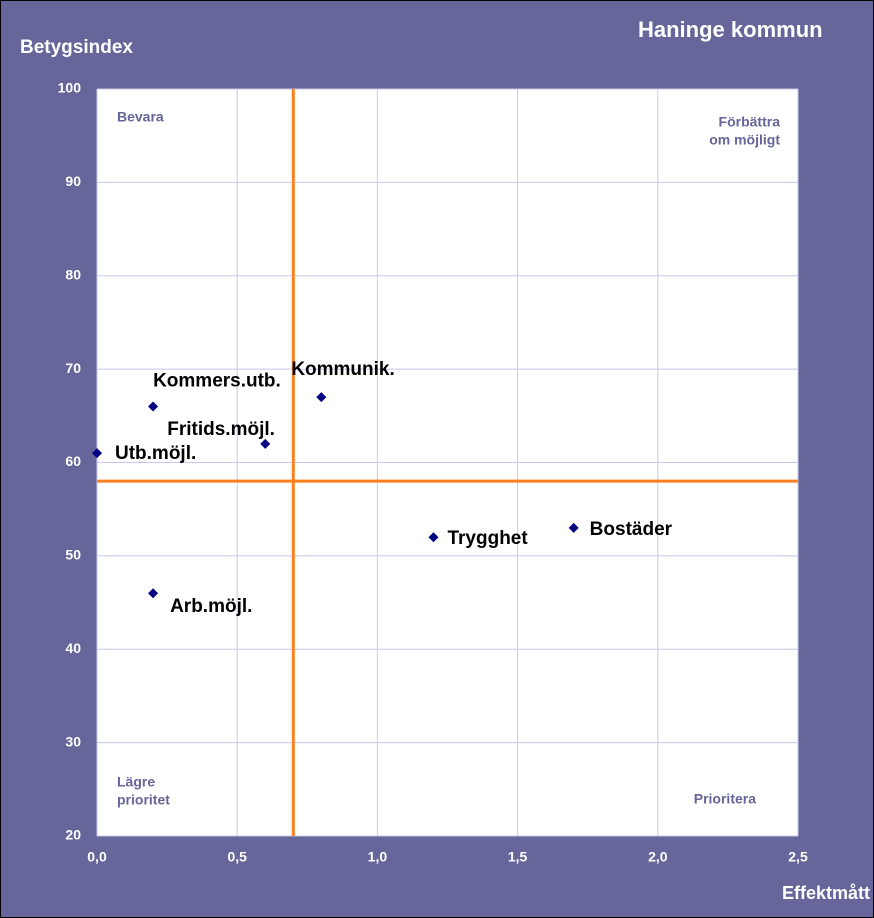 The height and width of the screenshot is (918, 874). I want to click on x-tick-label: 1,0, so click(378, 857).